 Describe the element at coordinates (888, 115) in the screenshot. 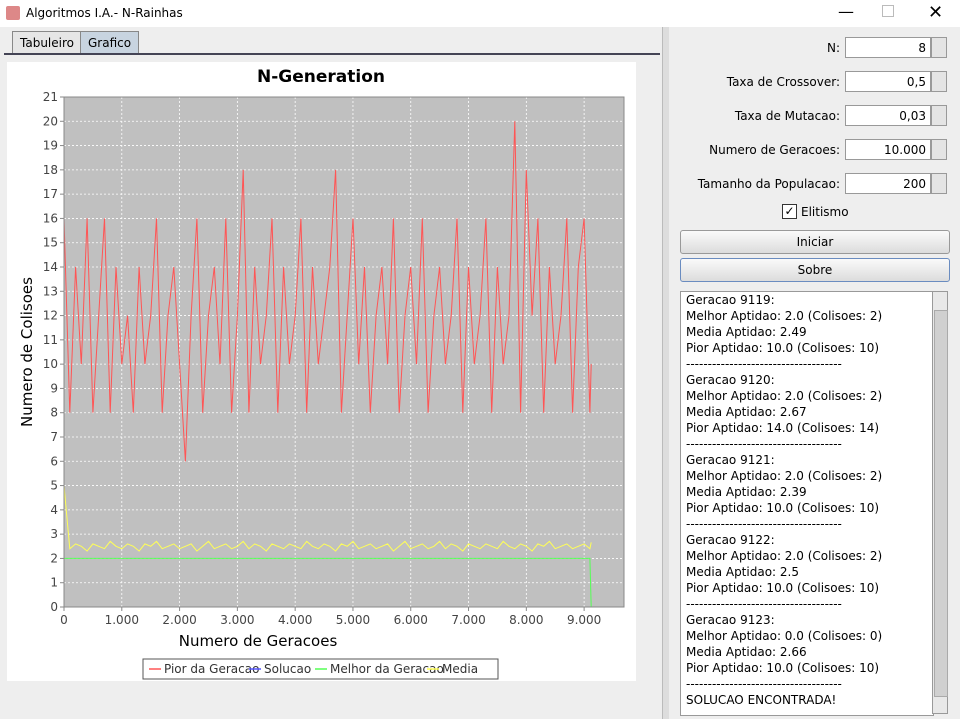

I see `spinner-input: 0,03` at that location.